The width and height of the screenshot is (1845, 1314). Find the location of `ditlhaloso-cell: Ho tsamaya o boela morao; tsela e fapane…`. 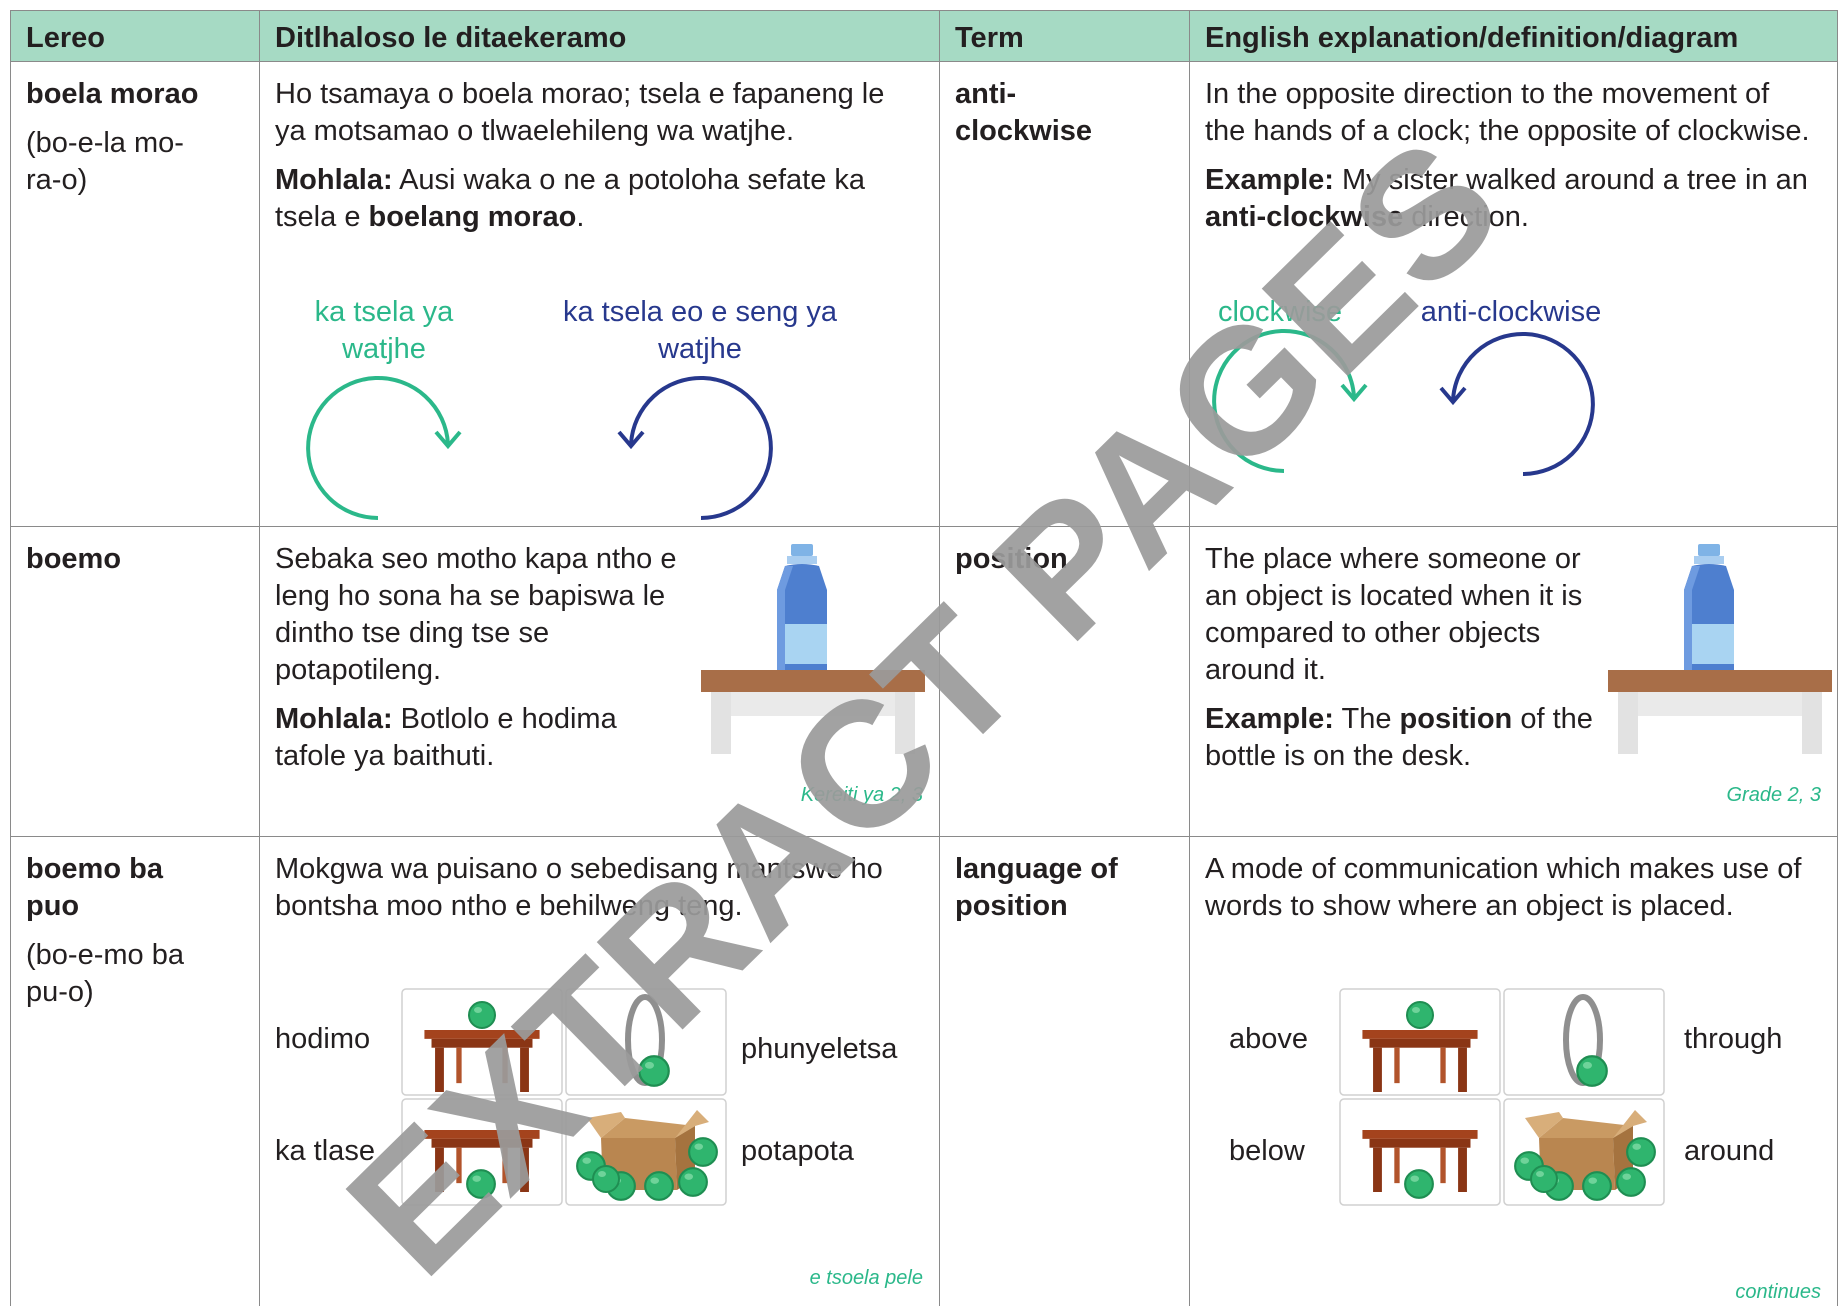

ditlhaloso-cell: Ho tsamaya o boela morao; tsela e fapane… is located at coordinates (599, 293).